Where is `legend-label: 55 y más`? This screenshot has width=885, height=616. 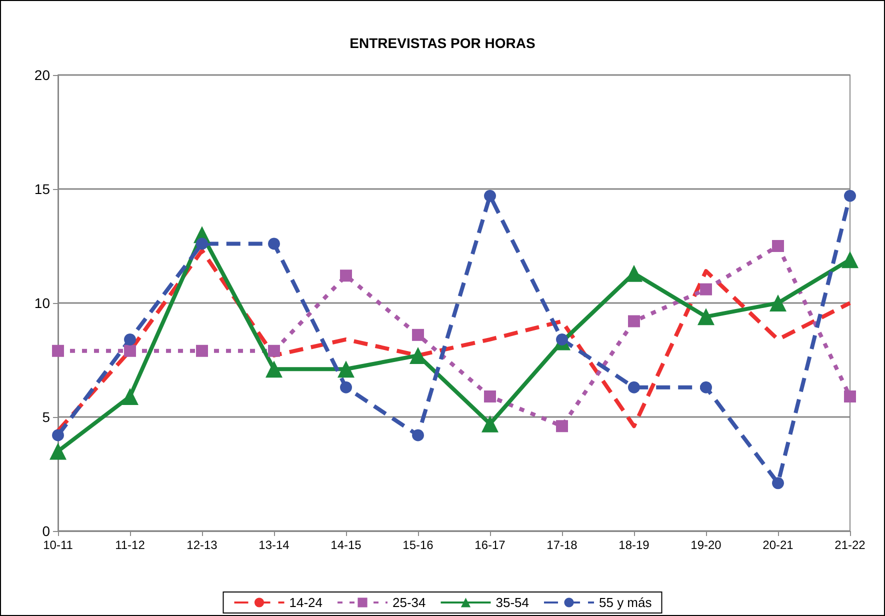 legend-label: 55 y más is located at coordinates (625, 602).